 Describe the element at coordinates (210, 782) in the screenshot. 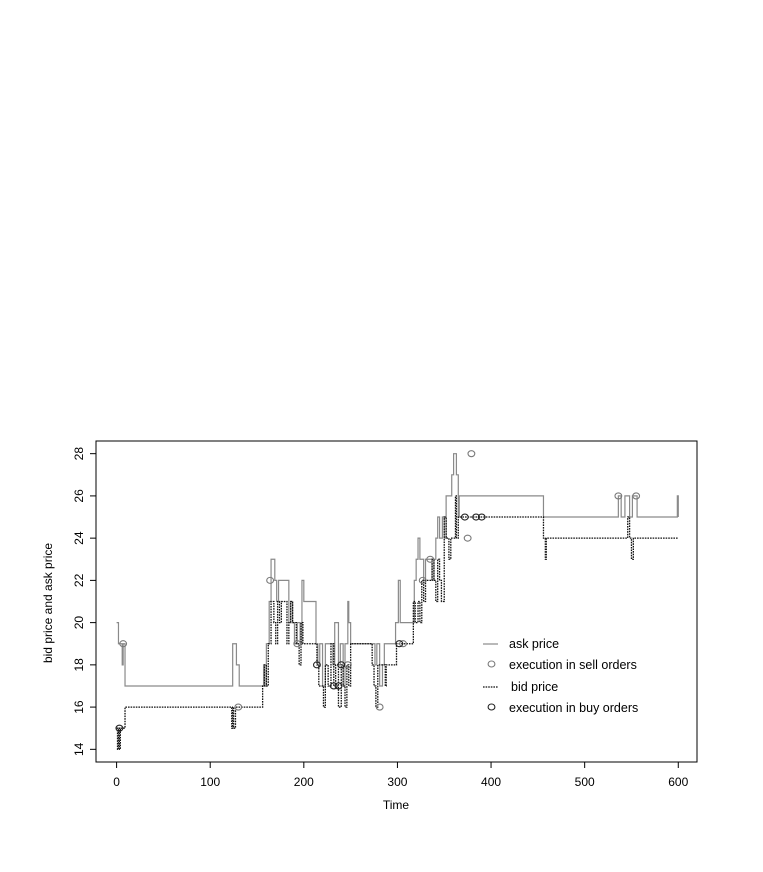

I see `x-tick-label: 100` at that location.